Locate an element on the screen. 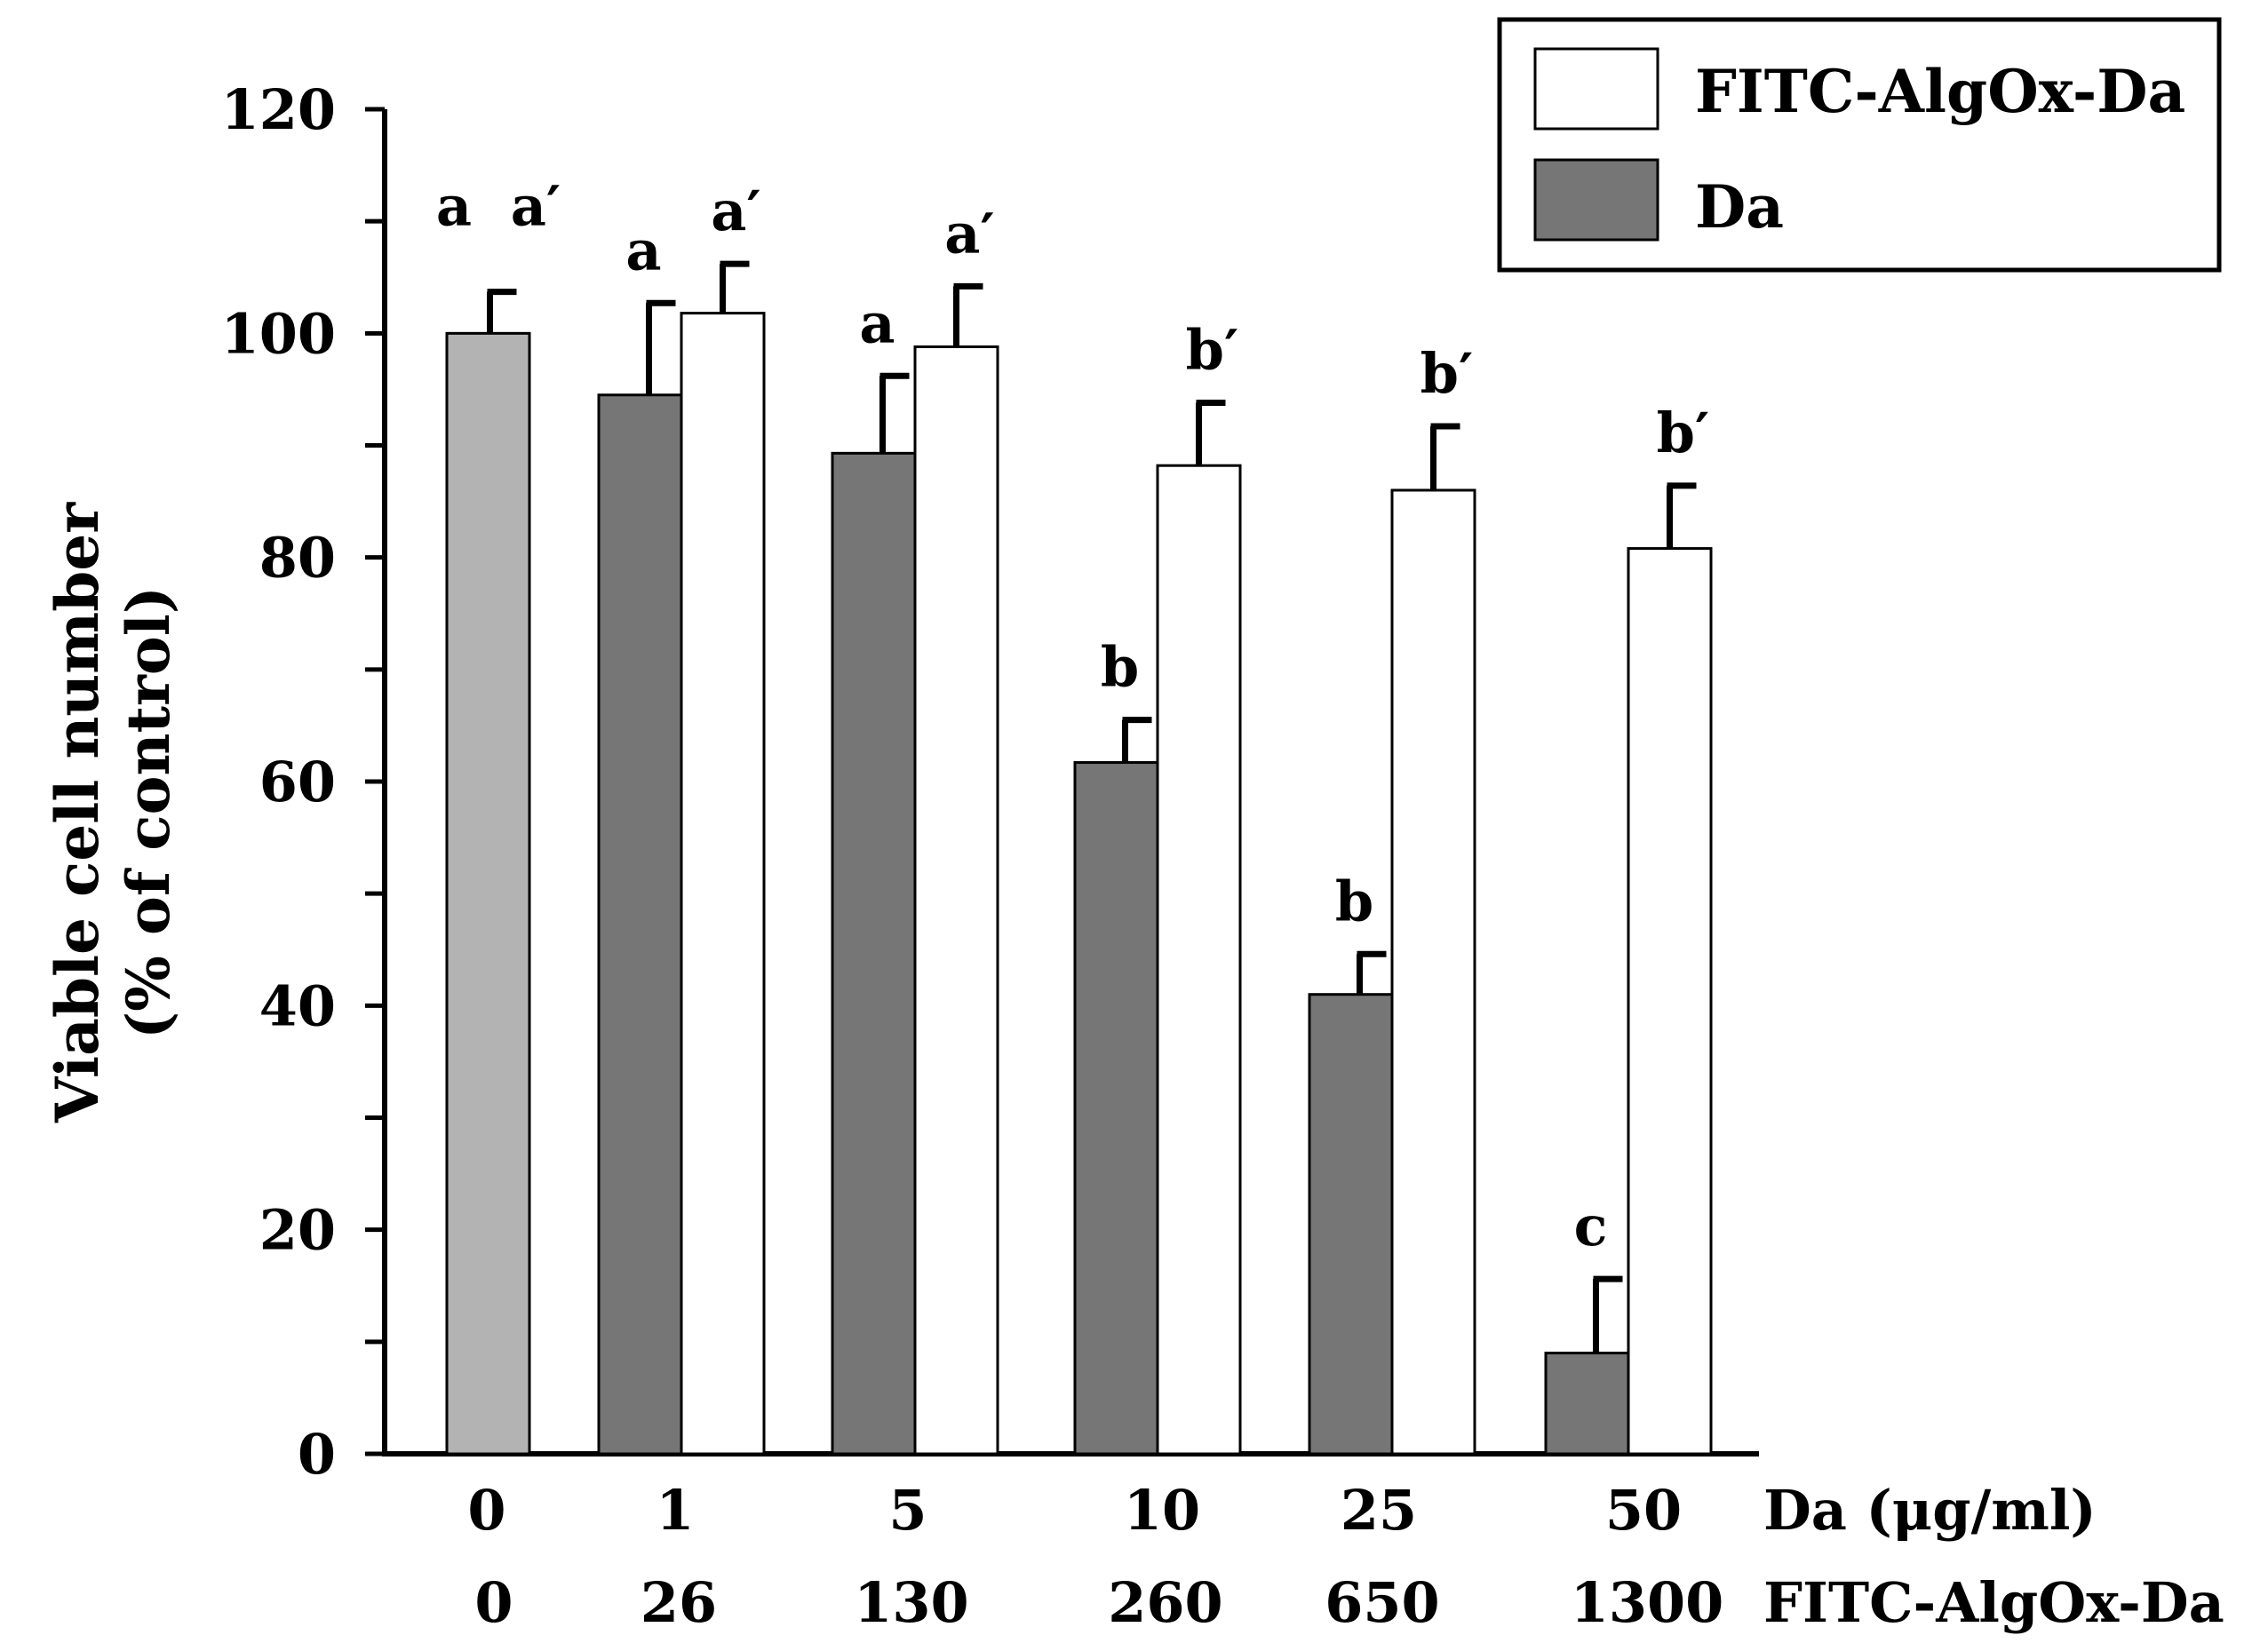 This screenshot has width=2268, height=1651. y-tick-label: 20 is located at coordinates (297, 1230).